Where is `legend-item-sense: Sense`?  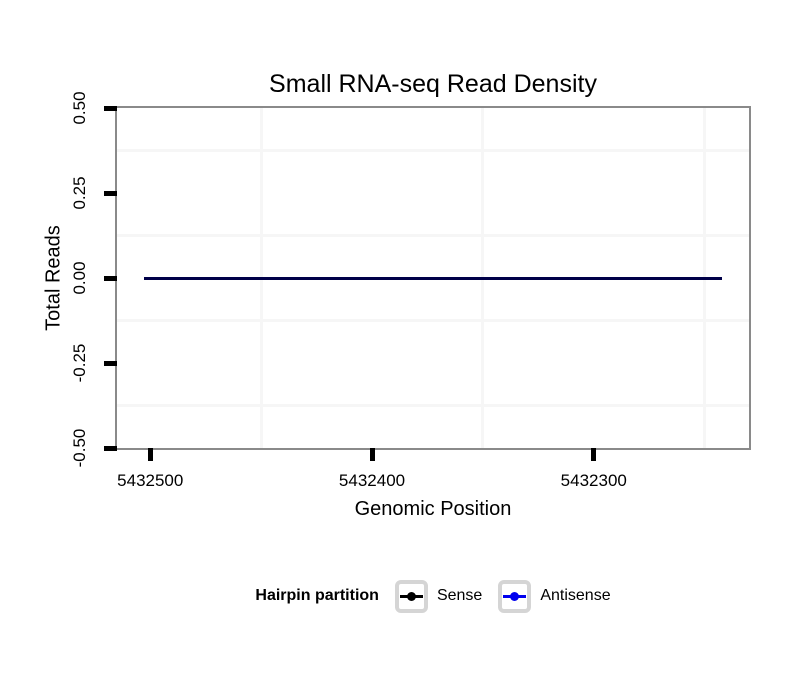
legend-item-sense: Sense is located at coordinates (438, 596).